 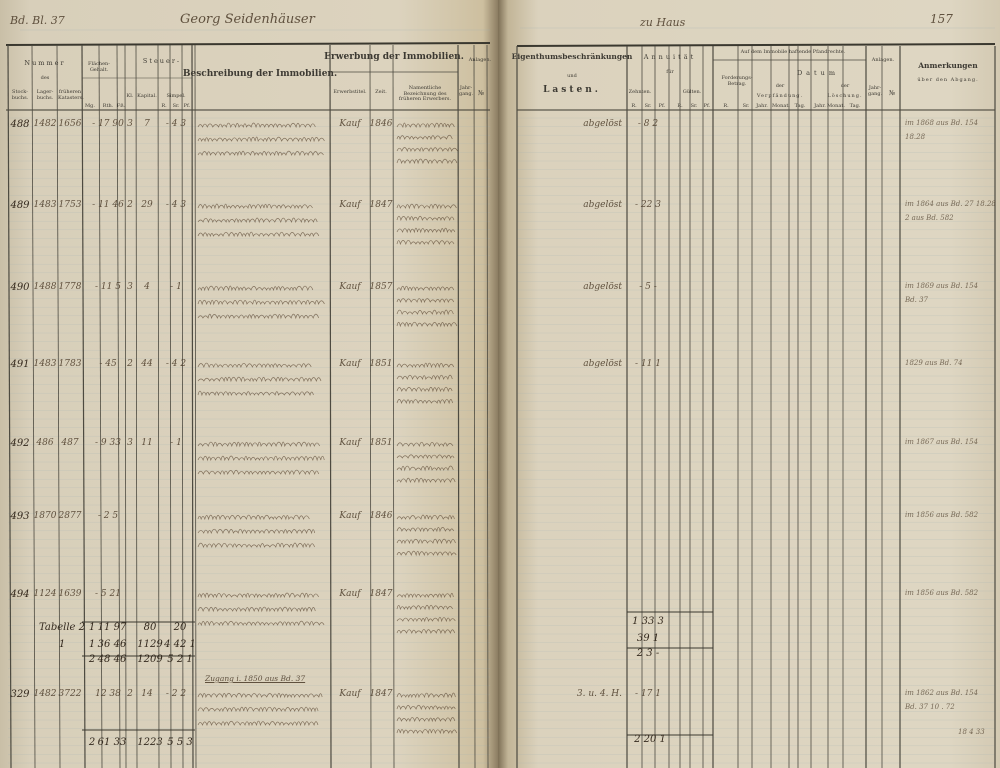 What do you see at coordinates (818, 73) in the screenshot?
I see `header-datum: Datum` at bounding box center [818, 73].